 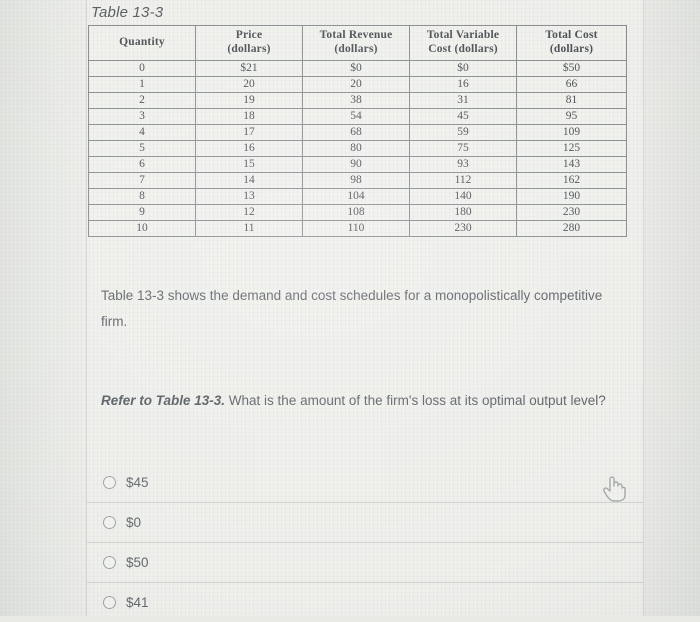 What do you see at coordinates (571, 180) in the screenshot?
I see `cell-total-cost: 162` at bounding box center [571, 180].